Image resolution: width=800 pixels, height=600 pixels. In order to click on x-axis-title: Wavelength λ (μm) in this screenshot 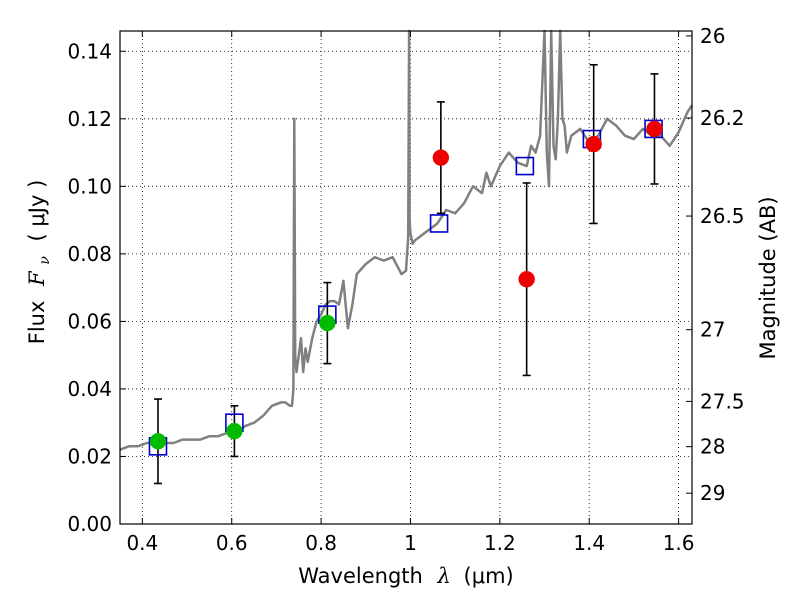, I will do `click(405, 576)`.